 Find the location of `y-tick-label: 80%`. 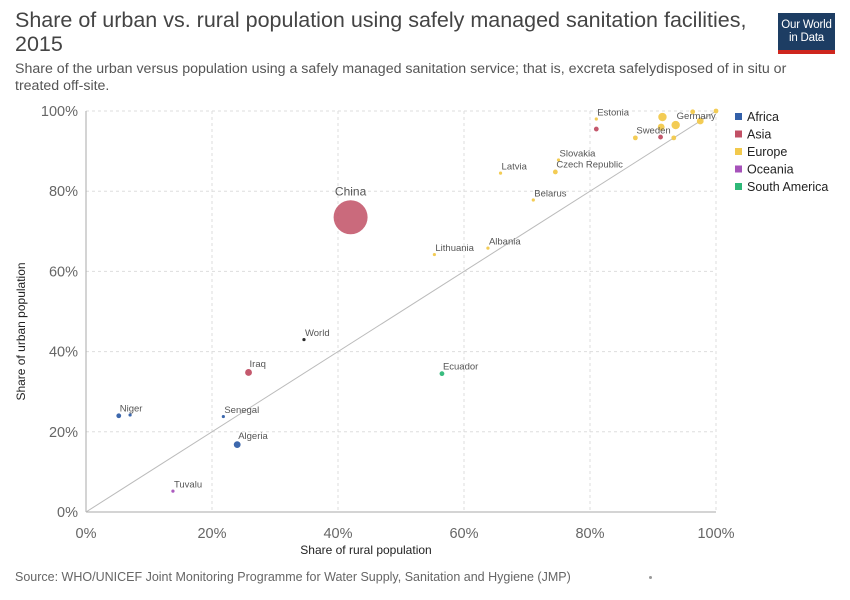

y-tick-label: 80% is located at coordinates (63, 192).